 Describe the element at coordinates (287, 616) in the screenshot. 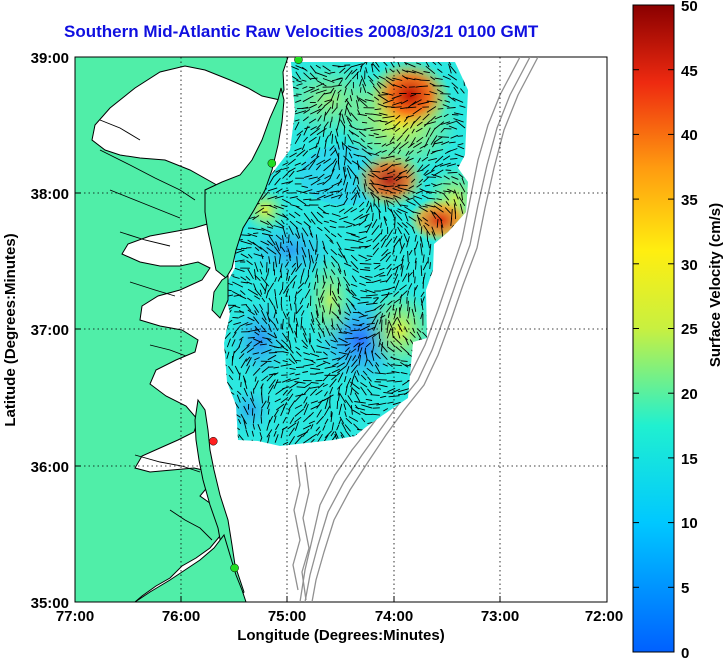

I see `x-tick-label: 75:00` at that location.